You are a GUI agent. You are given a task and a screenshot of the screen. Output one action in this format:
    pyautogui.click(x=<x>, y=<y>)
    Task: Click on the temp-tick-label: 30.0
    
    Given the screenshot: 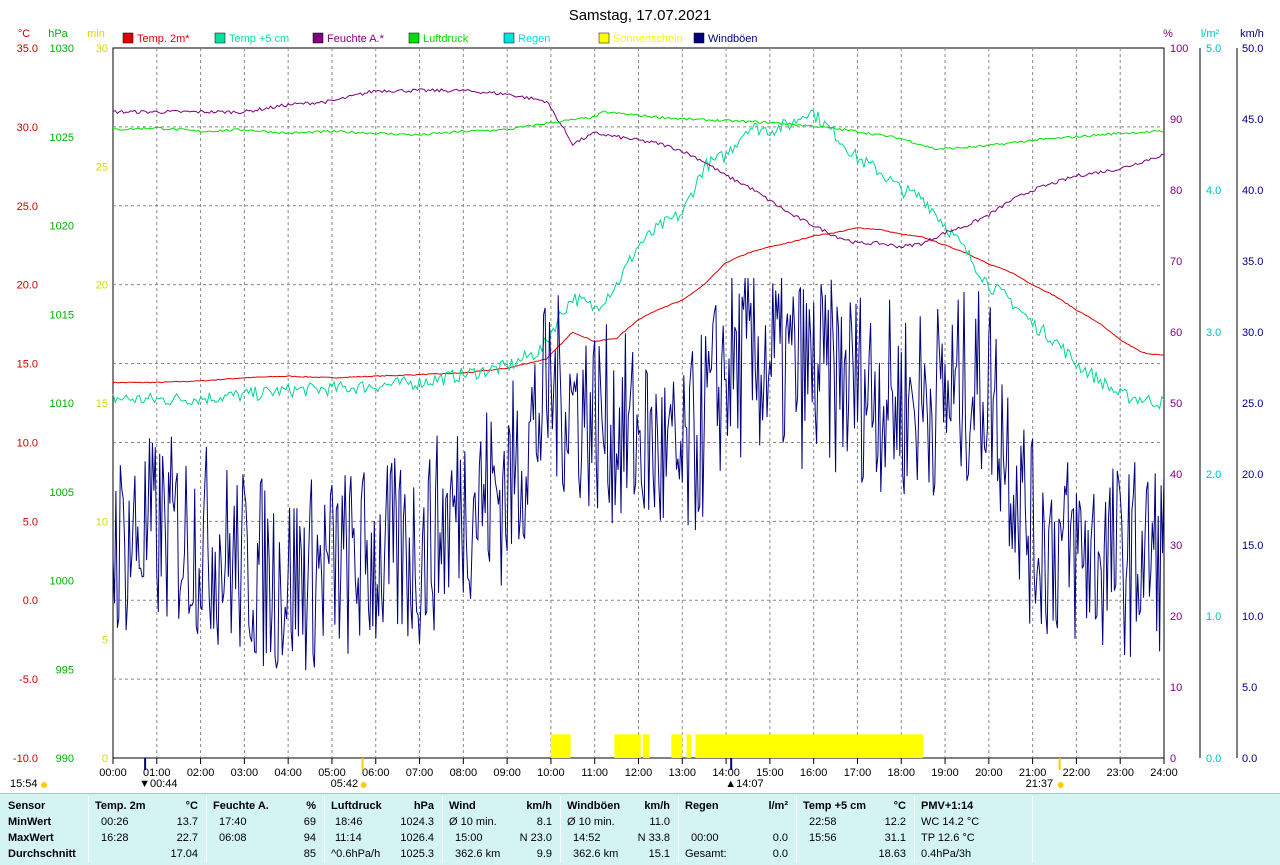 What is the action you would take?
    pyautogui.click(x=27, y=128)
    